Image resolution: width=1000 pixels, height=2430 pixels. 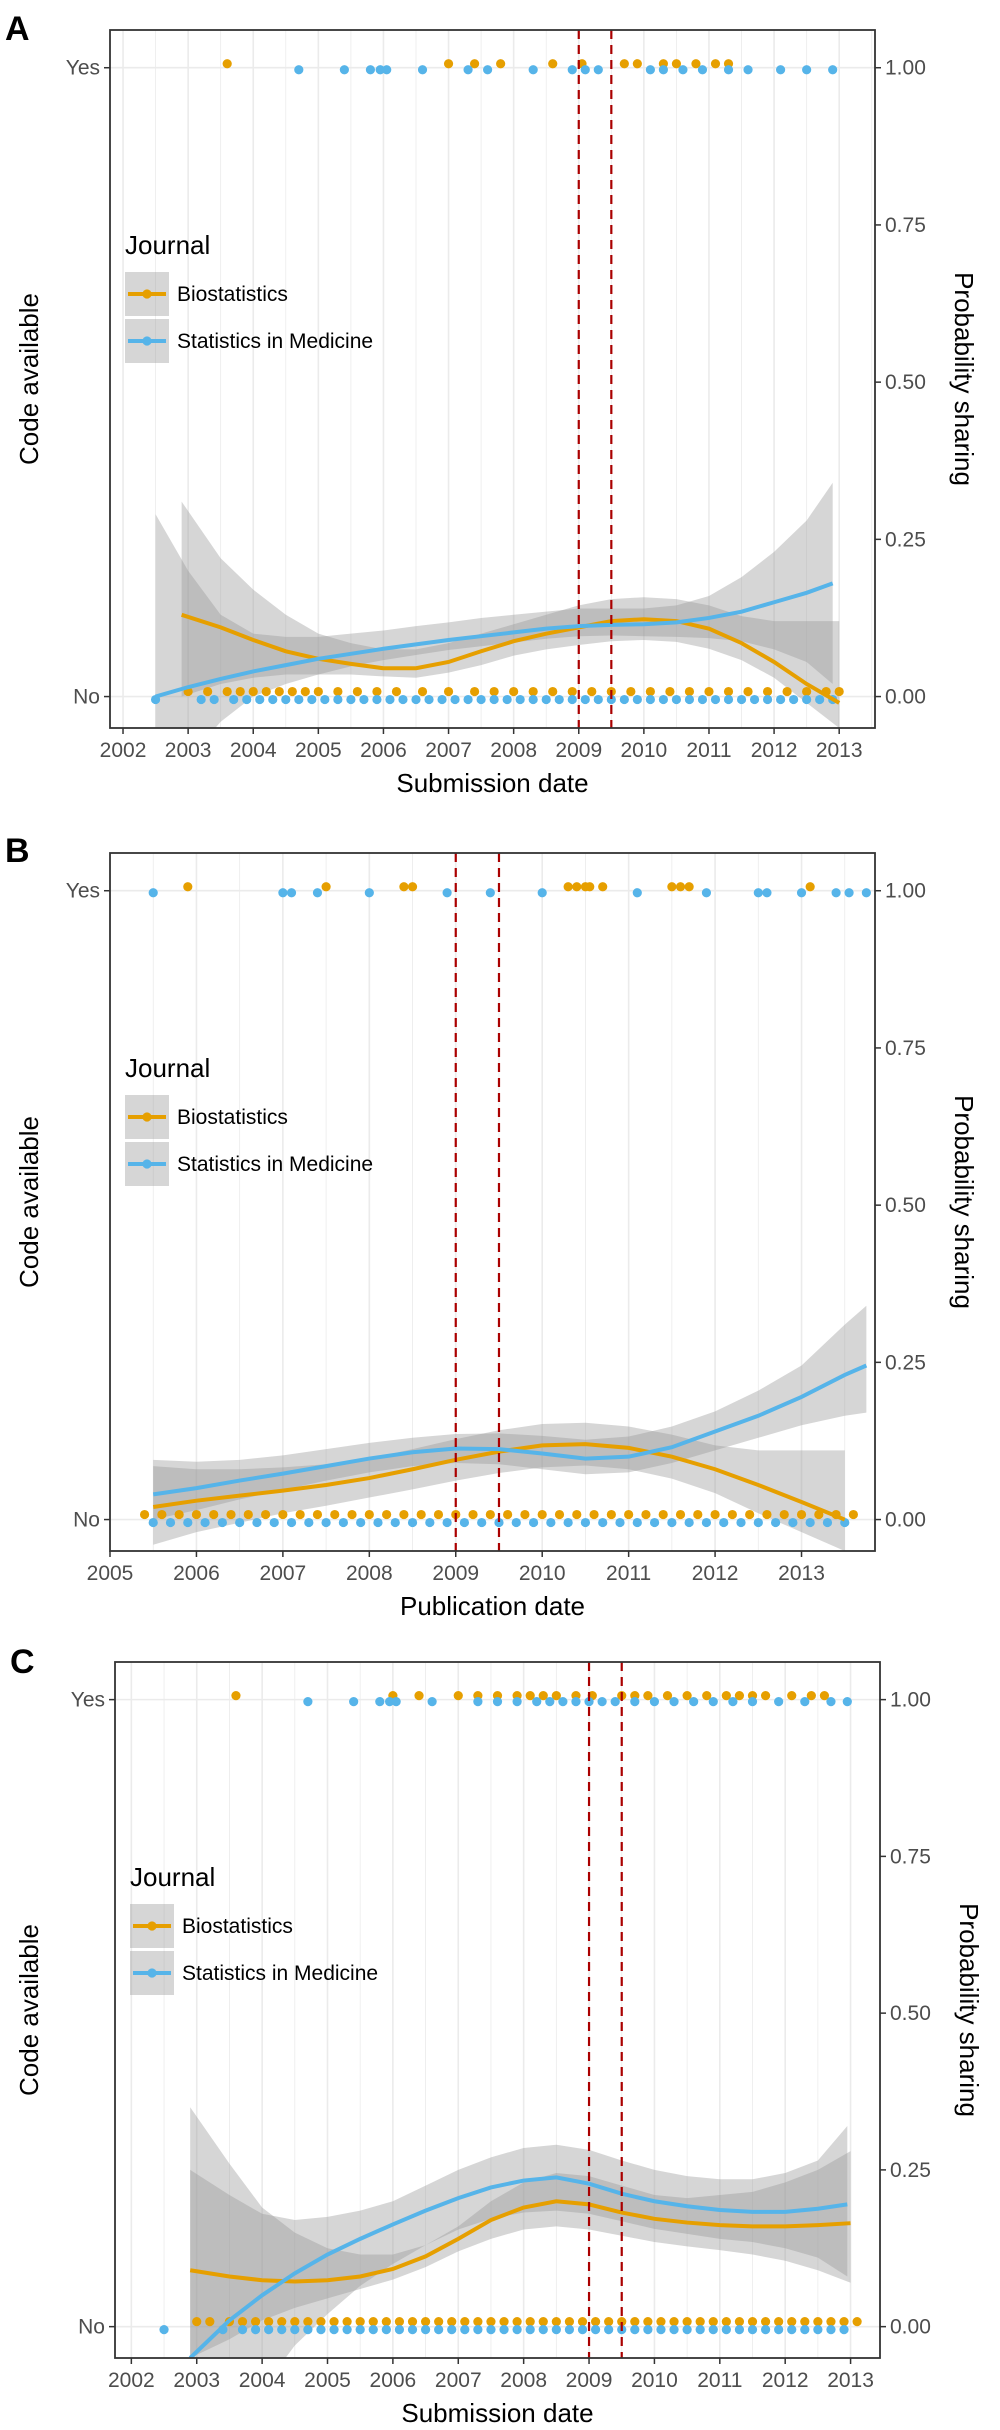 I want to click on x-axis-title: Submission date, so click(x=492, y=783).